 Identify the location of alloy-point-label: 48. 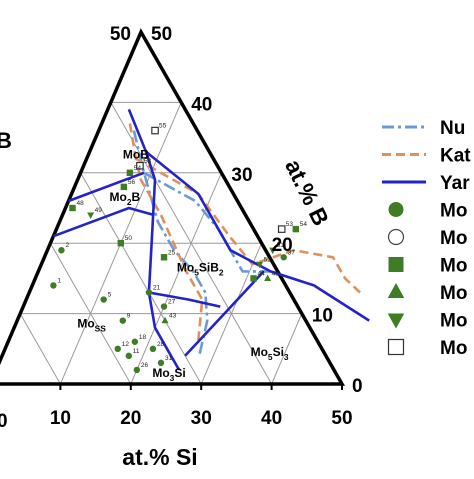
(81, 203).